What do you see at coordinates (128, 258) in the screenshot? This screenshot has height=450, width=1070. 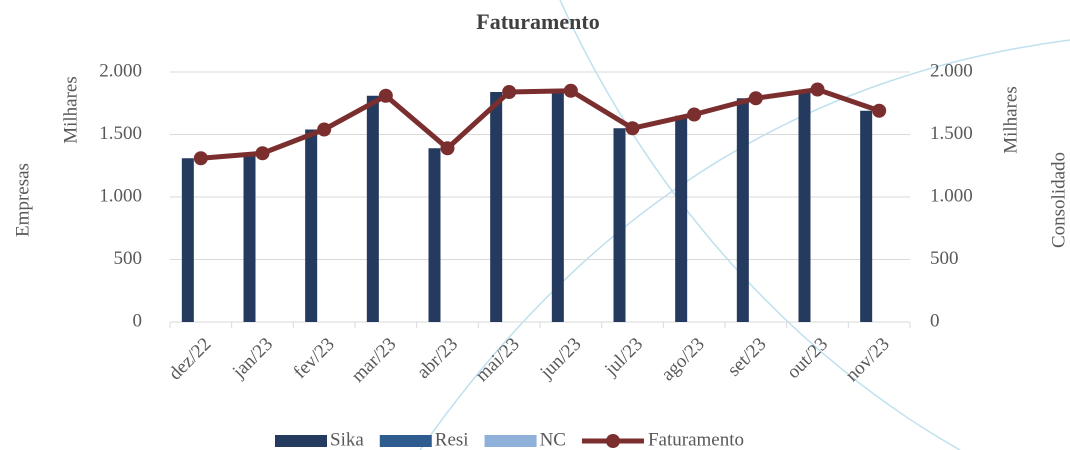 I see `y-tick-label: 500` at bounding box center [128, 258].